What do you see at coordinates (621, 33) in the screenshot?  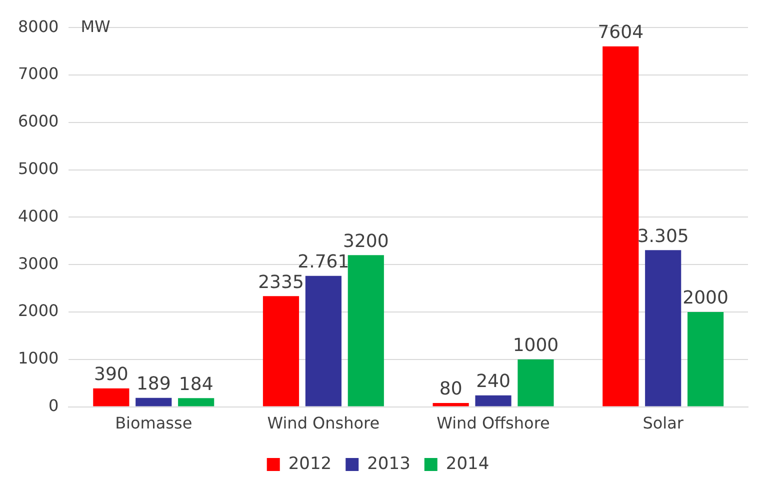 I see `data-label: 7604` at bounding box center [621, 33].